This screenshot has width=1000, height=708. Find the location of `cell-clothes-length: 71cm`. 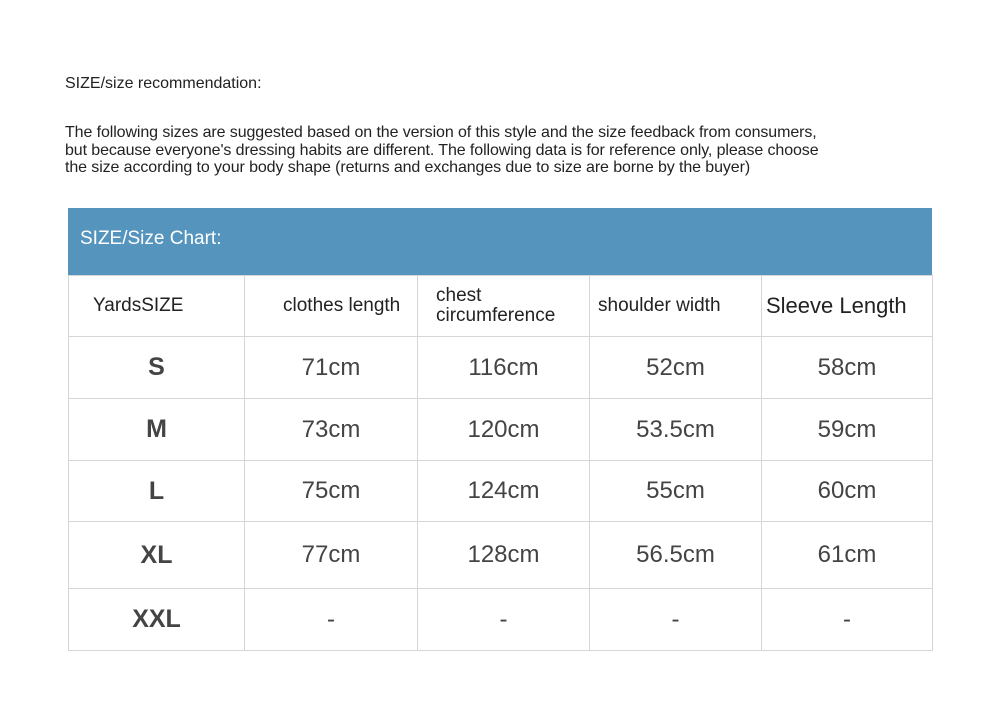

cell-clothes-length: 71cm is located at coordinates (331, 367).